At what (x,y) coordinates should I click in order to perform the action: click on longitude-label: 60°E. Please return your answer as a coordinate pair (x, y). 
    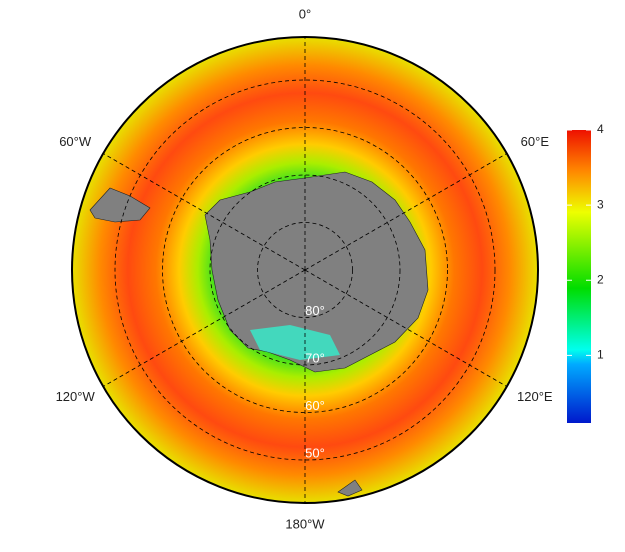
    Looking at the image, I should click on (535, 141).